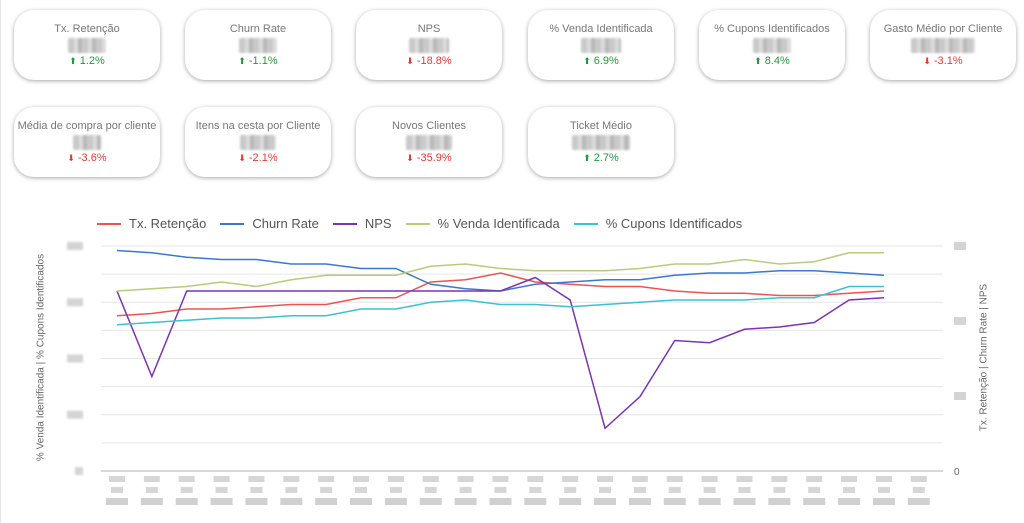  What do you see at coordinates (498, 223) in the screenshot?
I see `legend-label: % Venda Identificada` at bounding box center [498, 223].